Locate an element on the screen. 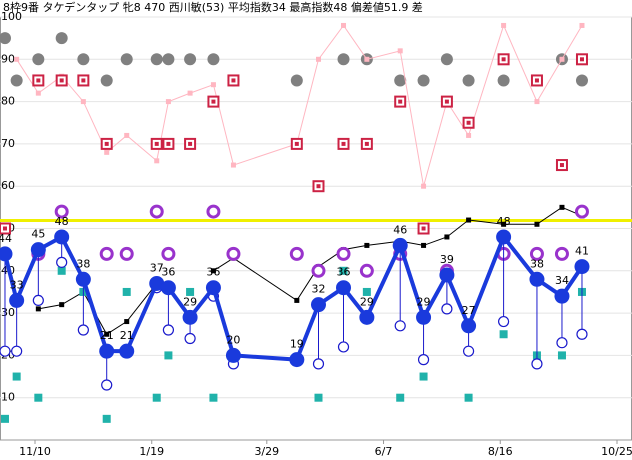 Image resolution: width=632 pixels, height=460 pixels. x-tick-label: 8/16 is located at coordinates (500, 451).